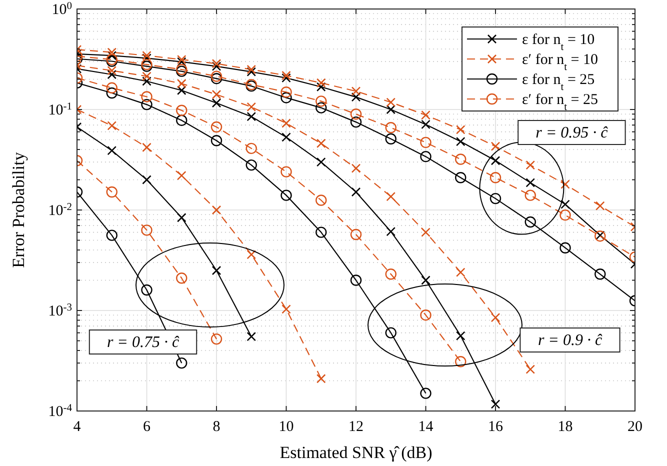  I want to click on y-tick-label: 10$^{-1}$, so click(60, 109).